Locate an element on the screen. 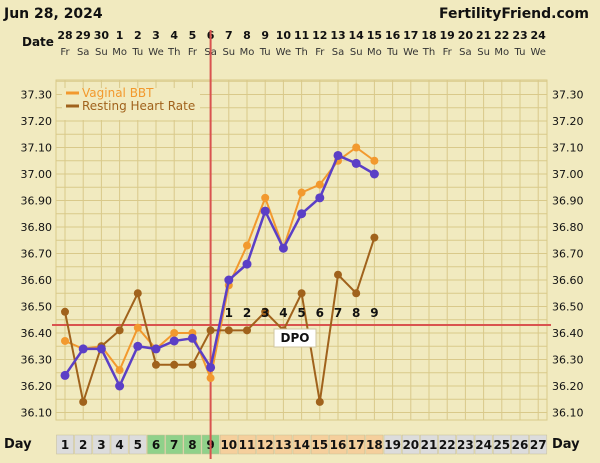 The width and height of the screenshot is (600, 463). day-label: 16 is located at coordinates (338, 445).